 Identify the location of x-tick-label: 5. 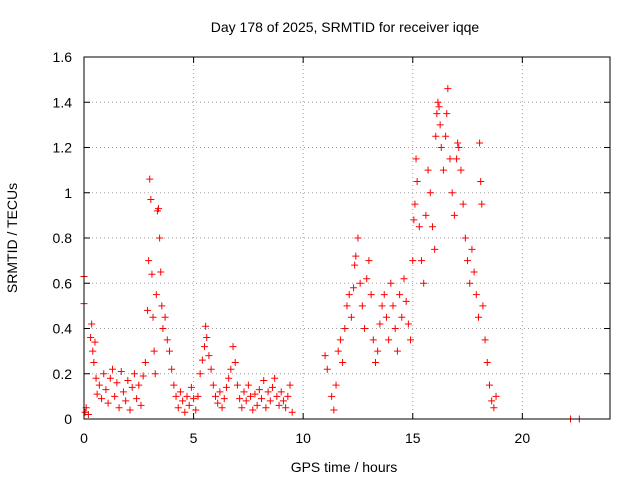
(194, 438).